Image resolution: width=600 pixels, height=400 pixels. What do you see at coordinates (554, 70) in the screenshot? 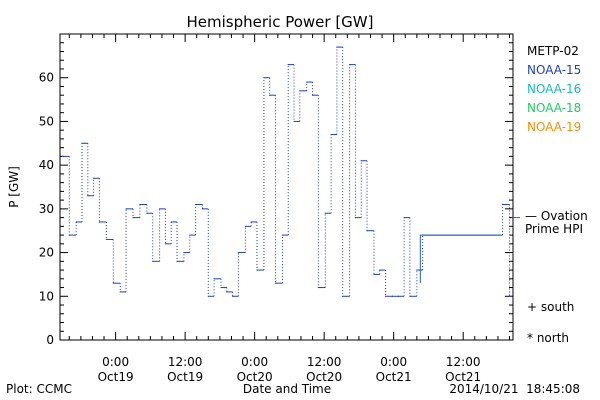
I see `legend-entry: NOAA-15` at bounding box center [554, 70].